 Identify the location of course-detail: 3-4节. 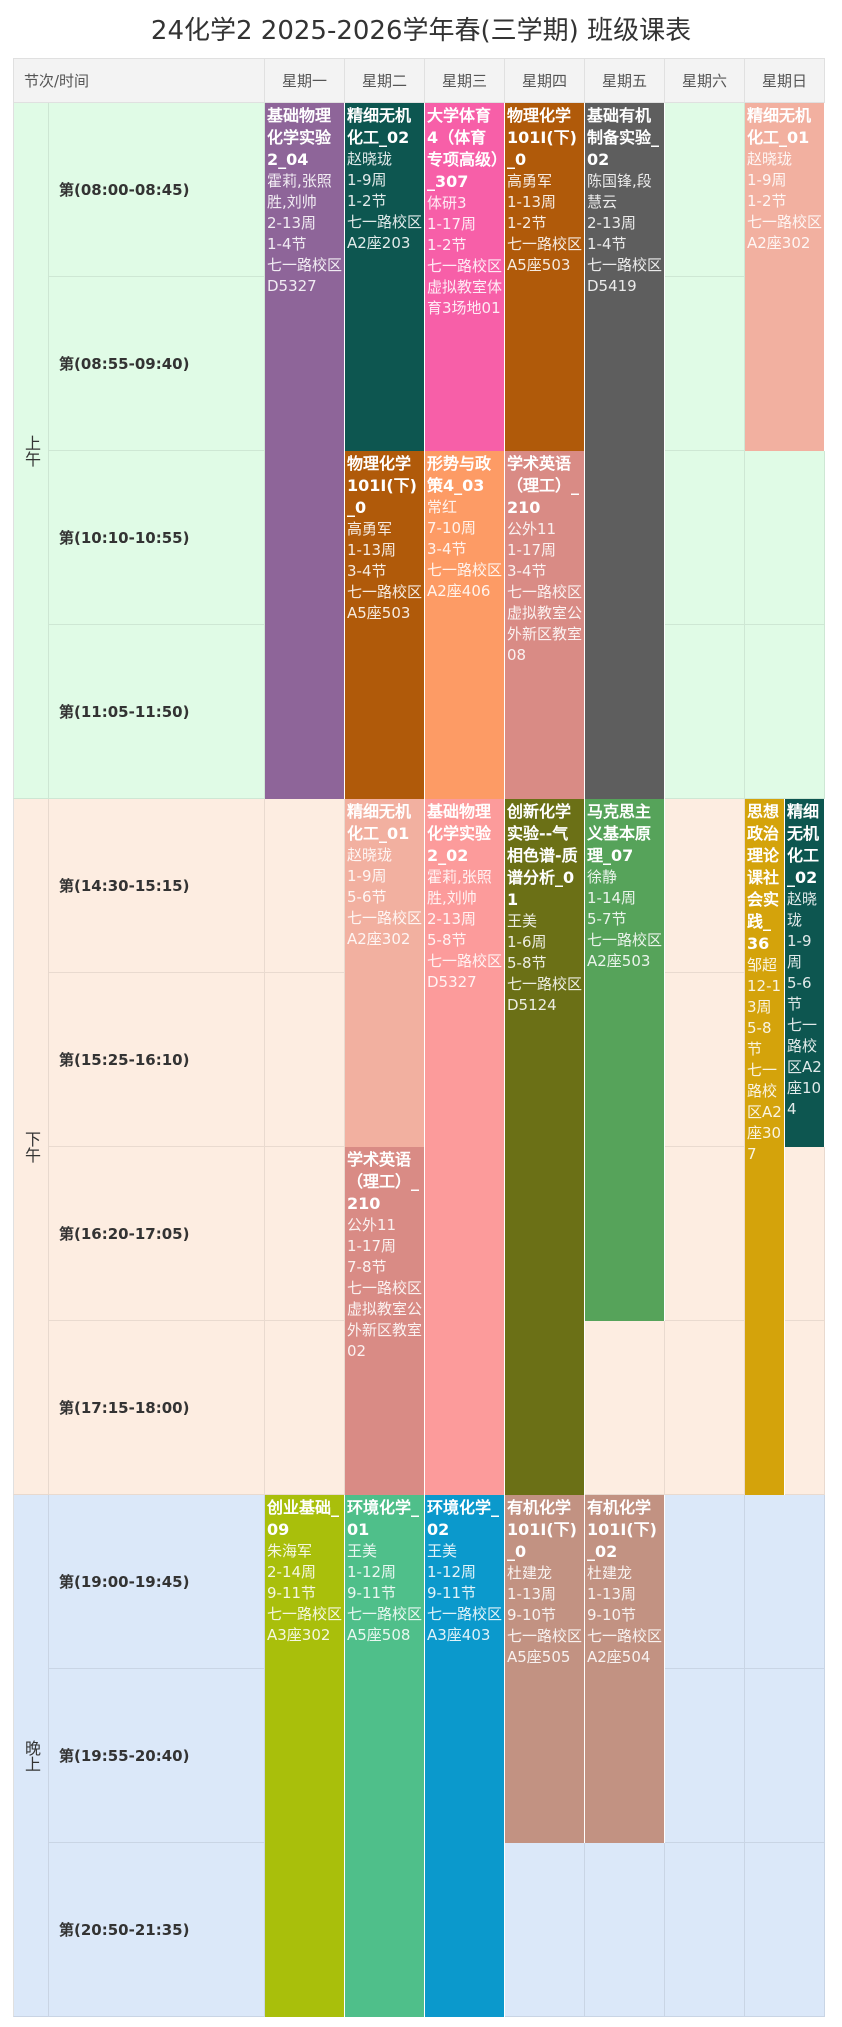
(527, 571).